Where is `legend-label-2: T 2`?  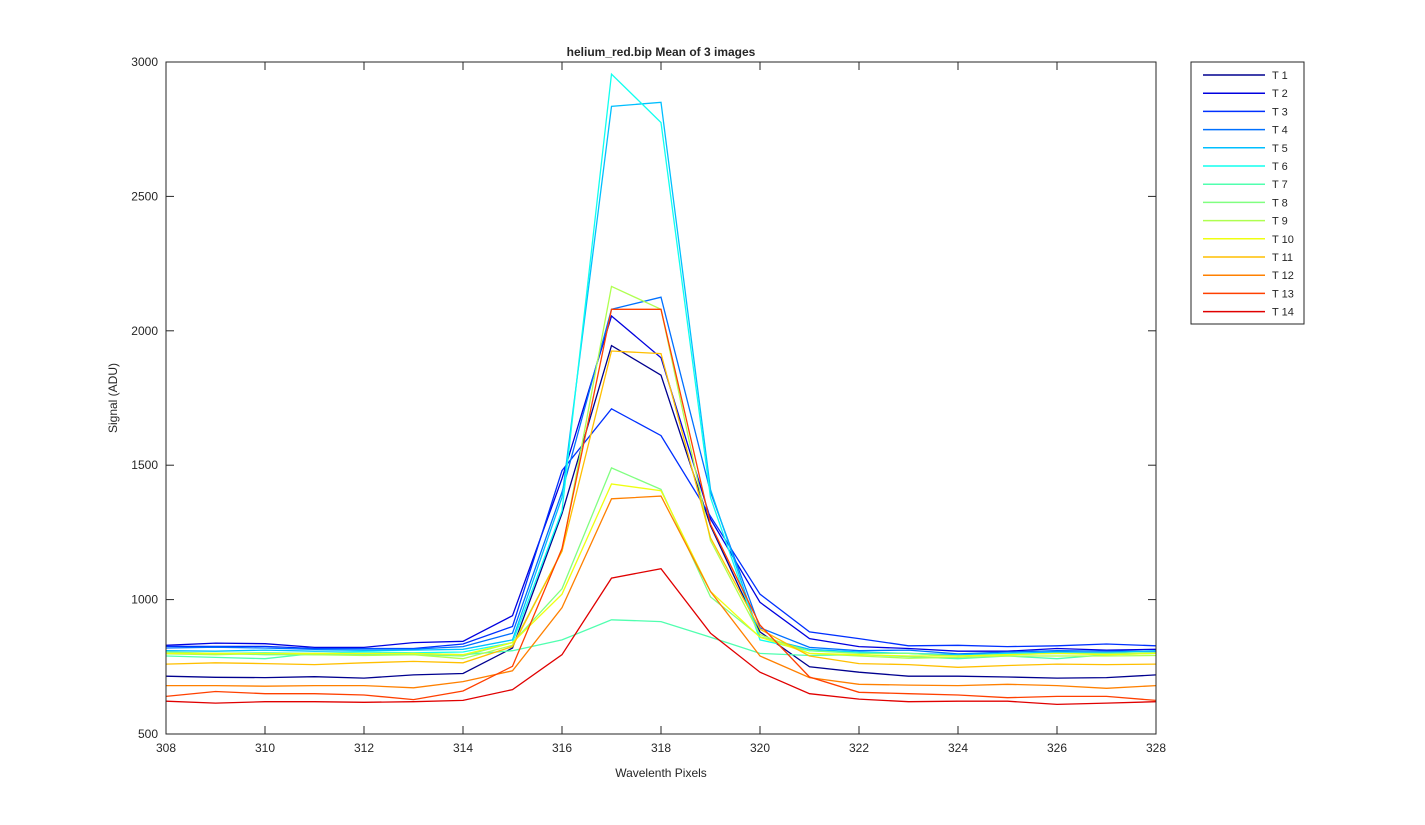 legend-label-2: T 2 is located at coordinates (1280, 94).